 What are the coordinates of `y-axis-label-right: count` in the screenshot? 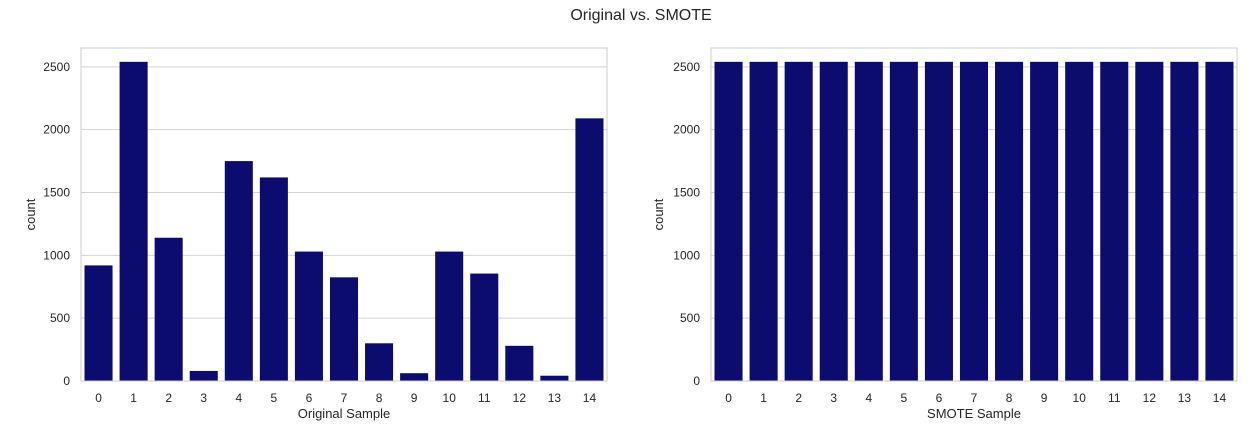 It's located at (658, 214).